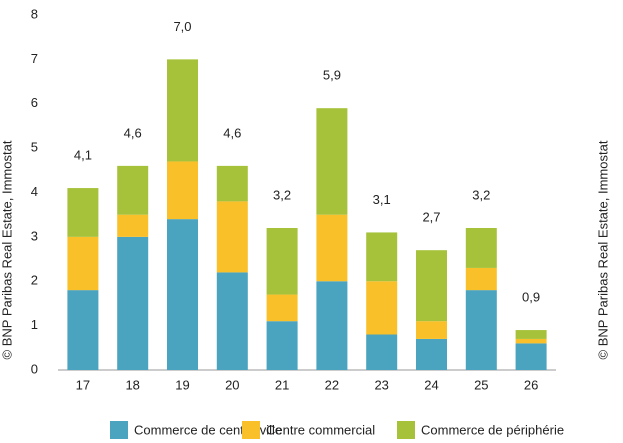 The height and width of the screenshot is (443, 623). What do you see at coordinates (34, 324) in the screenshot?
I see `y-tick-label: 1` at bounding box center [34, 324].